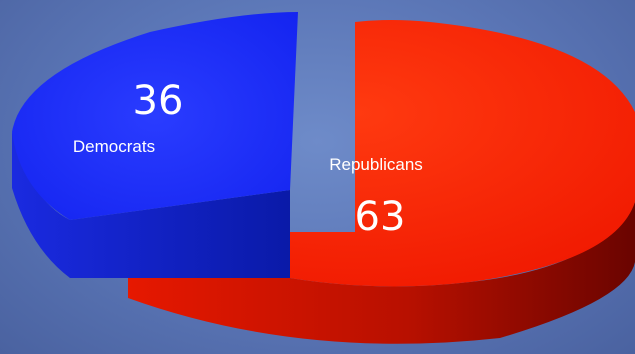 The height and width of the screenshot is (354, 635). I want to click on democrats-label: Democrats, so click(114, 146).